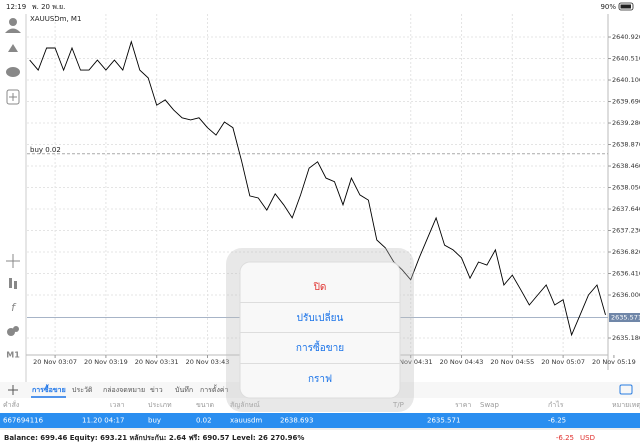  I want to click on last-price-label: 2635.571, so click(625, 318).